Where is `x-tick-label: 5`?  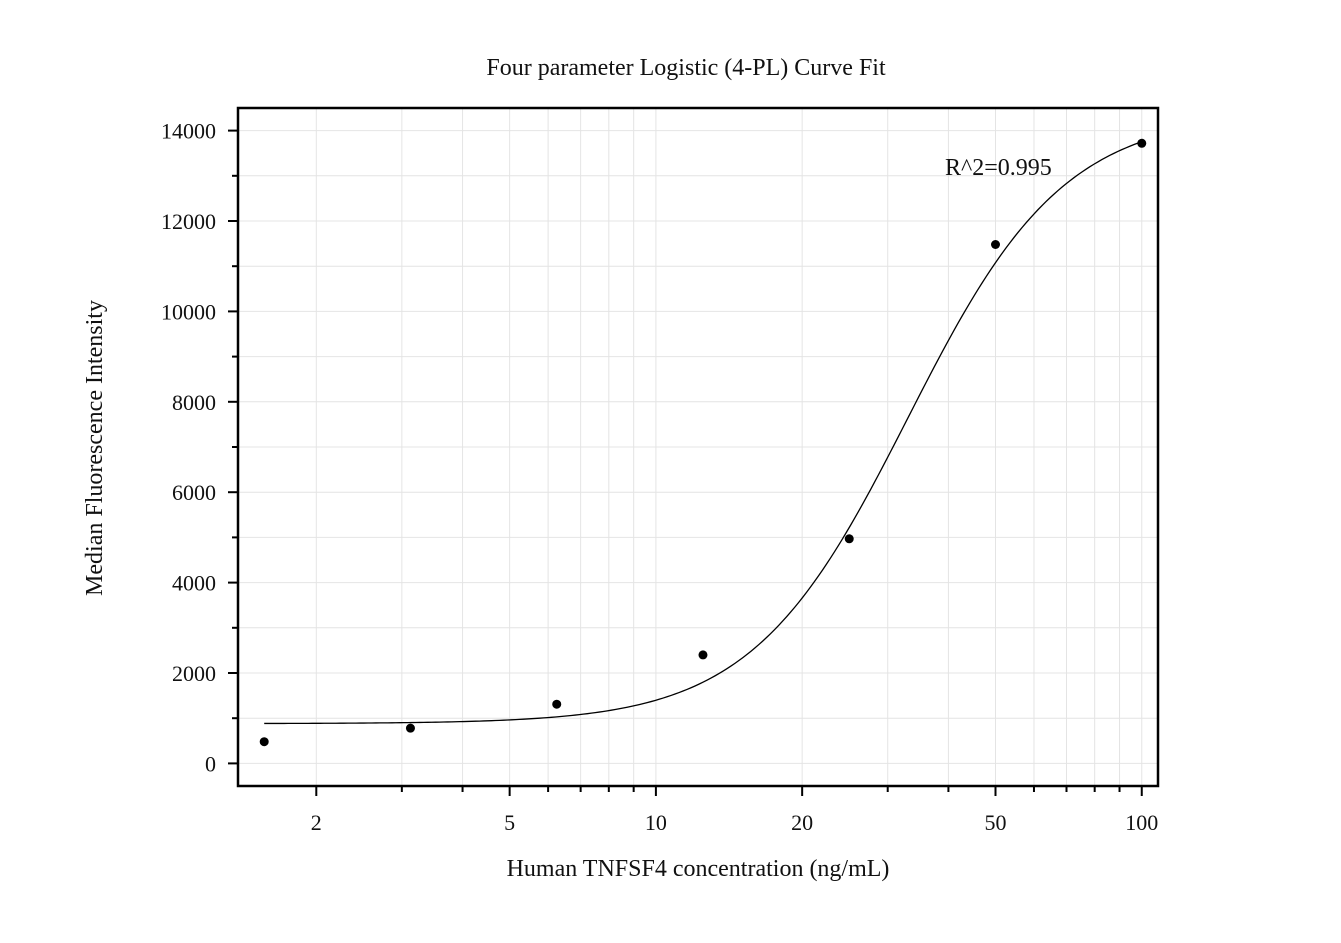 x-tick-label: 5 is located at coordinates (509, 822).